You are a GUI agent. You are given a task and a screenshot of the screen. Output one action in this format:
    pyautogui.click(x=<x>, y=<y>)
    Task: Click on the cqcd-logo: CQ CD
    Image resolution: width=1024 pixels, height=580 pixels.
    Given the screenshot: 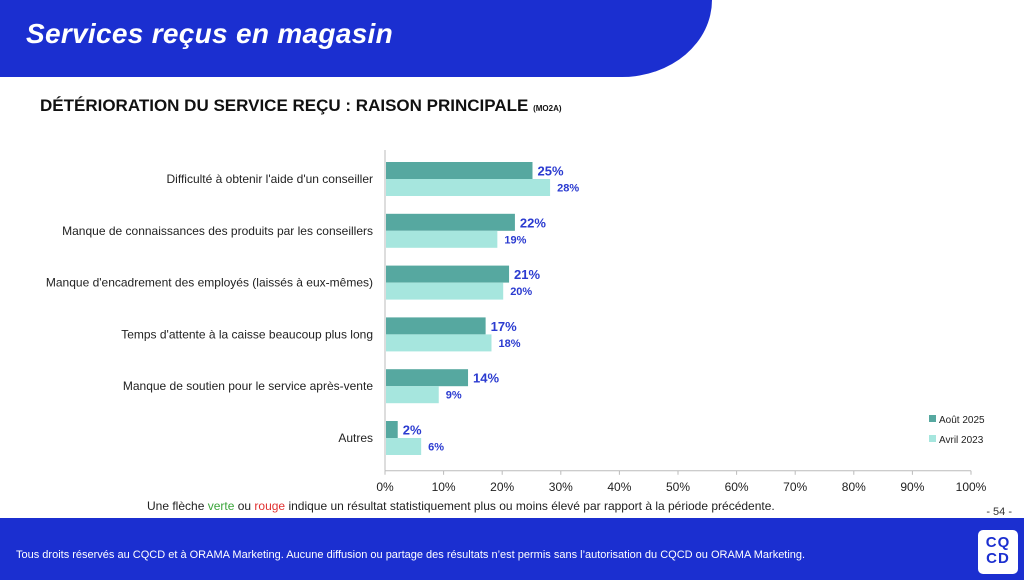 What is the action you would take?
    pyautogui.click(x=998, y=552)
    